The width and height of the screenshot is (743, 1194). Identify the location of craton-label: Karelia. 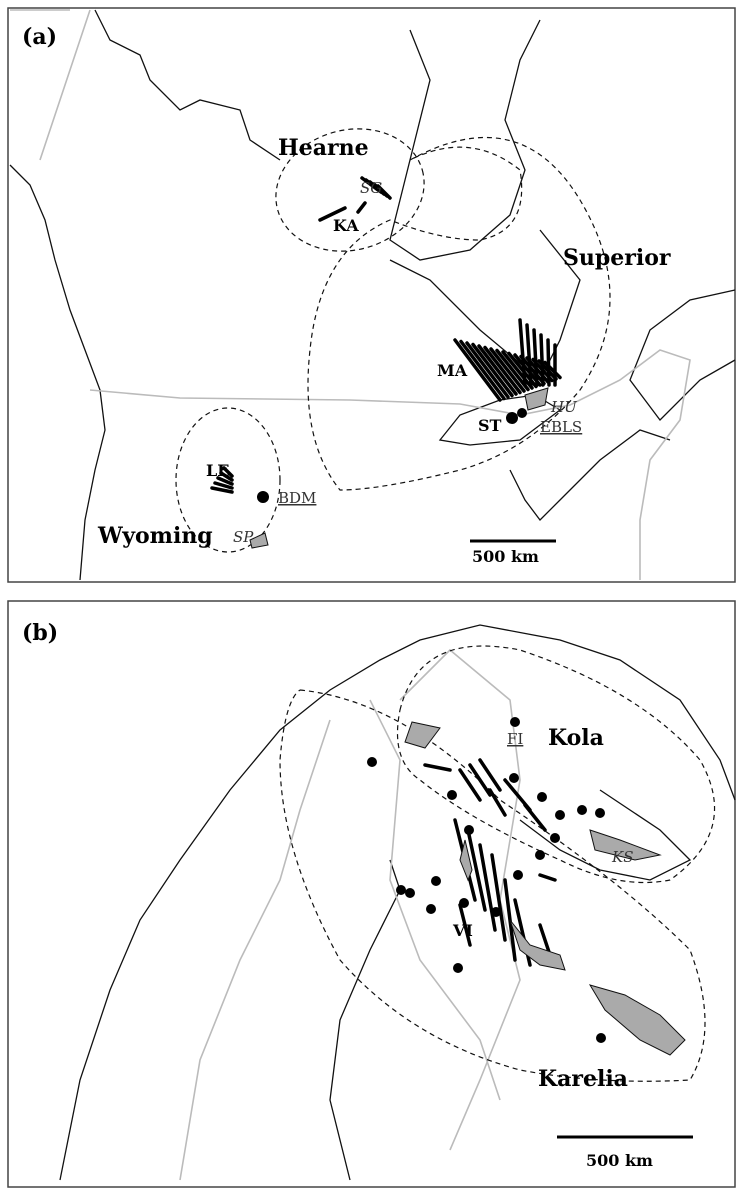
(583, 1079).